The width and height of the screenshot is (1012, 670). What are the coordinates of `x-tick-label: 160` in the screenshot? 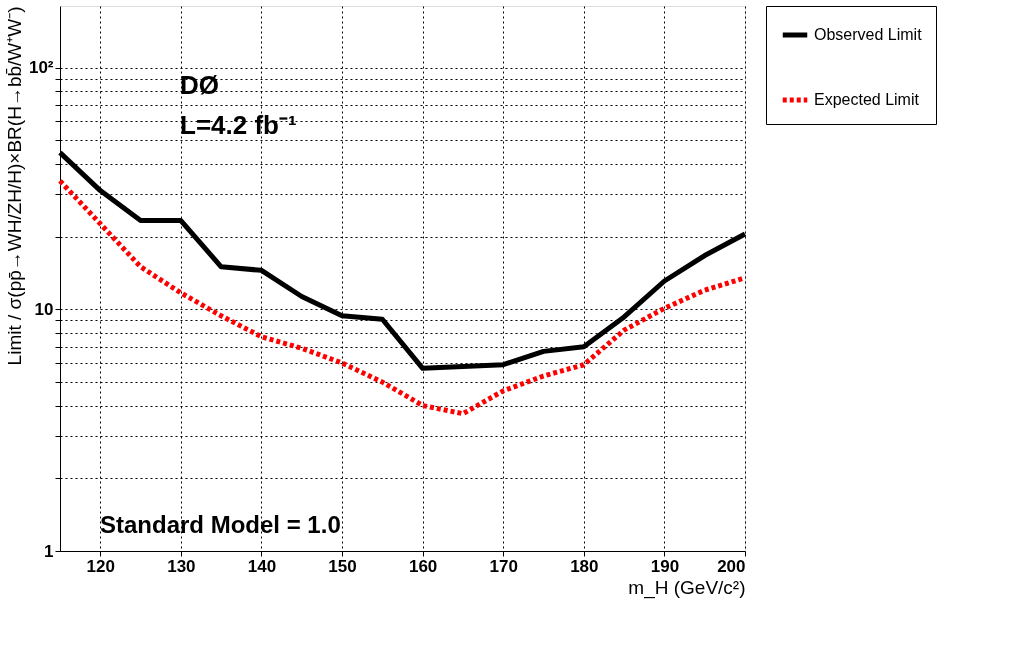 It's located at (423, 566).